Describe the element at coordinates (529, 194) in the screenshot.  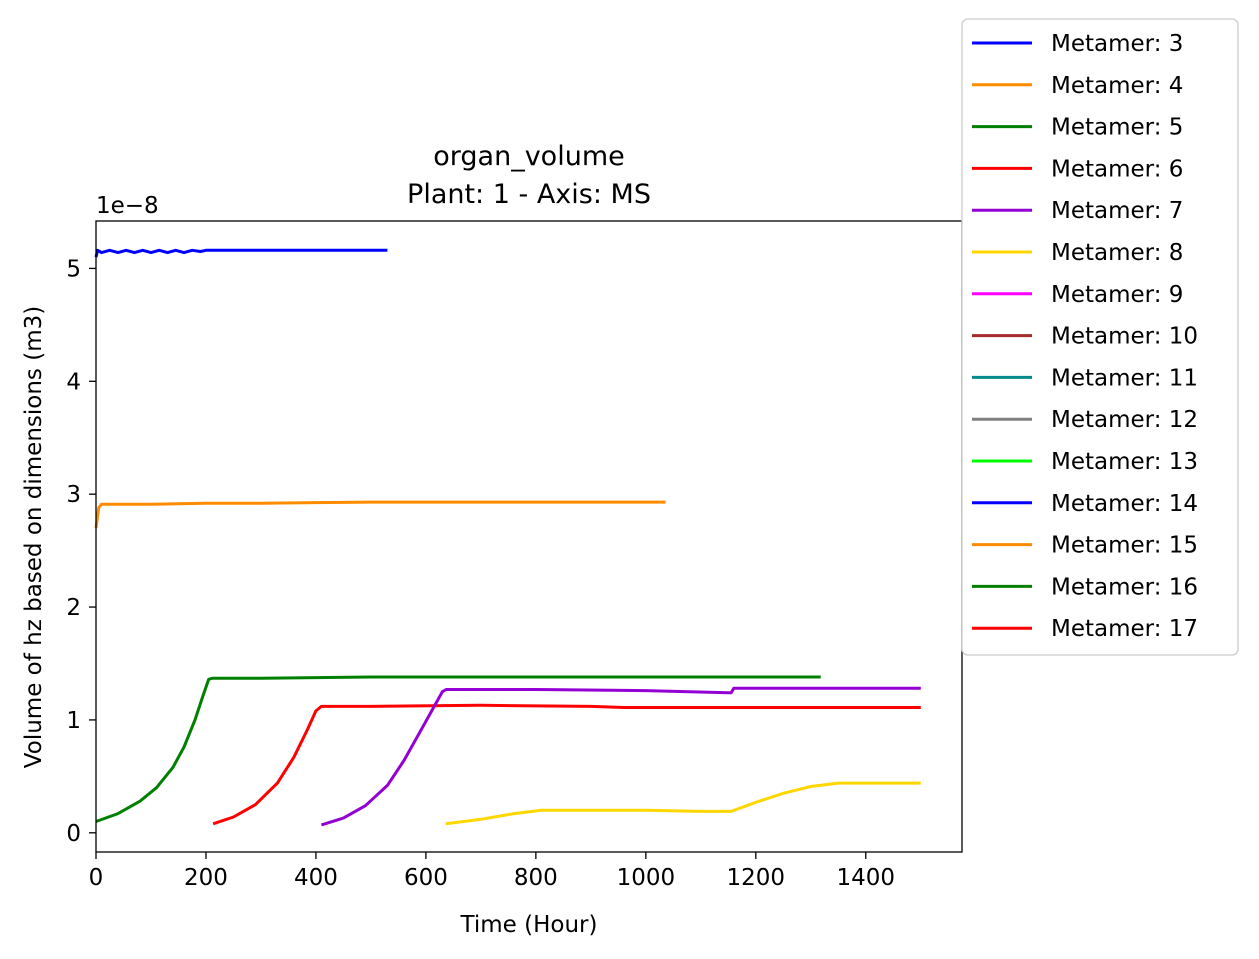
I see `chart-subtitle: Plant: 1 - Axis: MS` at that location.